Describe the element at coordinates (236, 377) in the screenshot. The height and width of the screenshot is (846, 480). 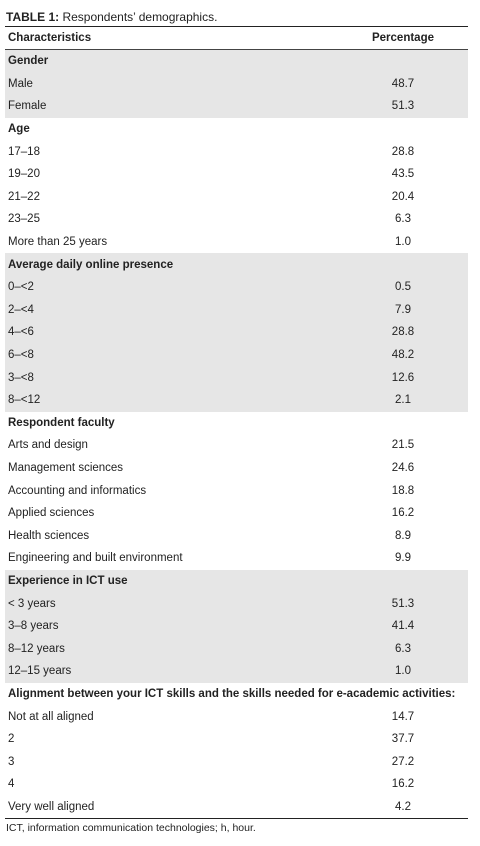
I see `table-row: 3–<8 12.6` at that location.